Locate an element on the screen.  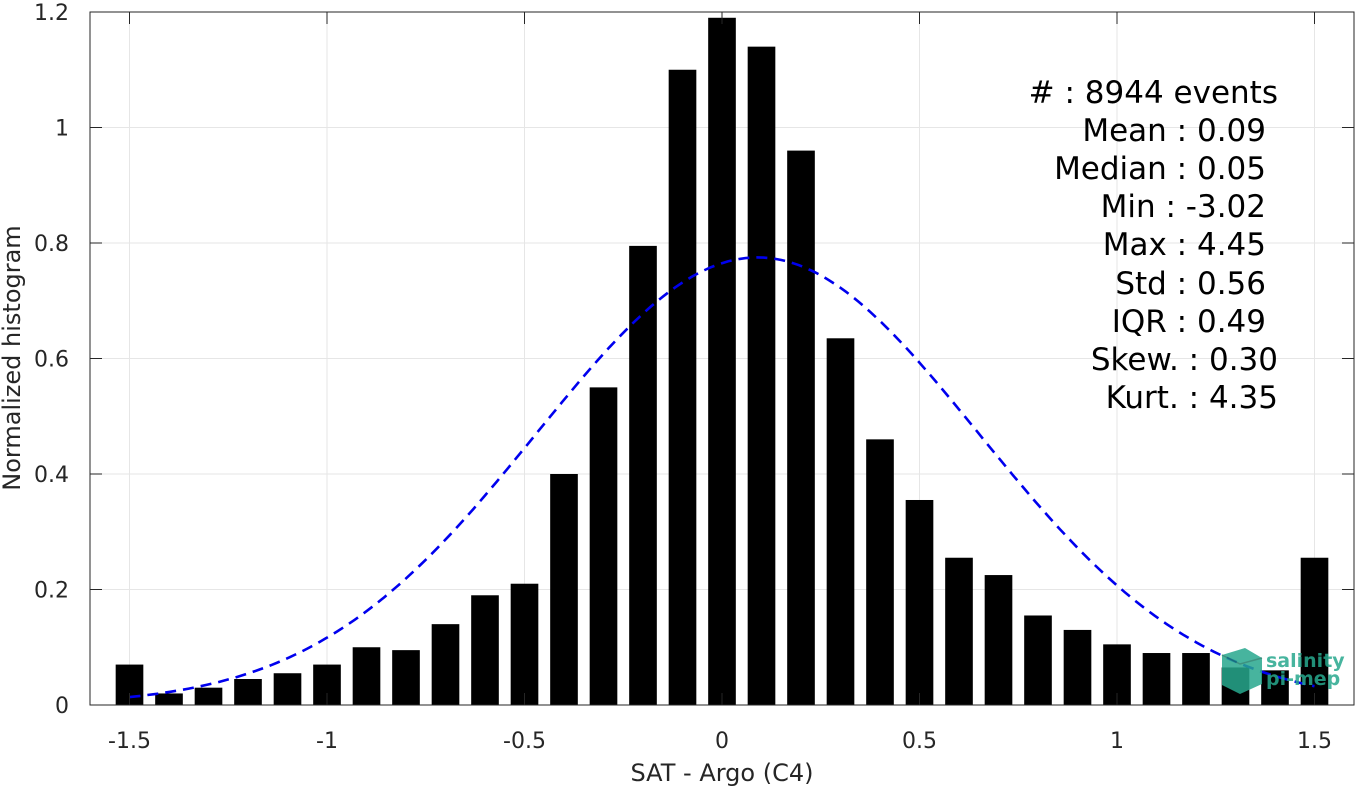
x-tick-label: 0 is located at coordinates (722, 741).